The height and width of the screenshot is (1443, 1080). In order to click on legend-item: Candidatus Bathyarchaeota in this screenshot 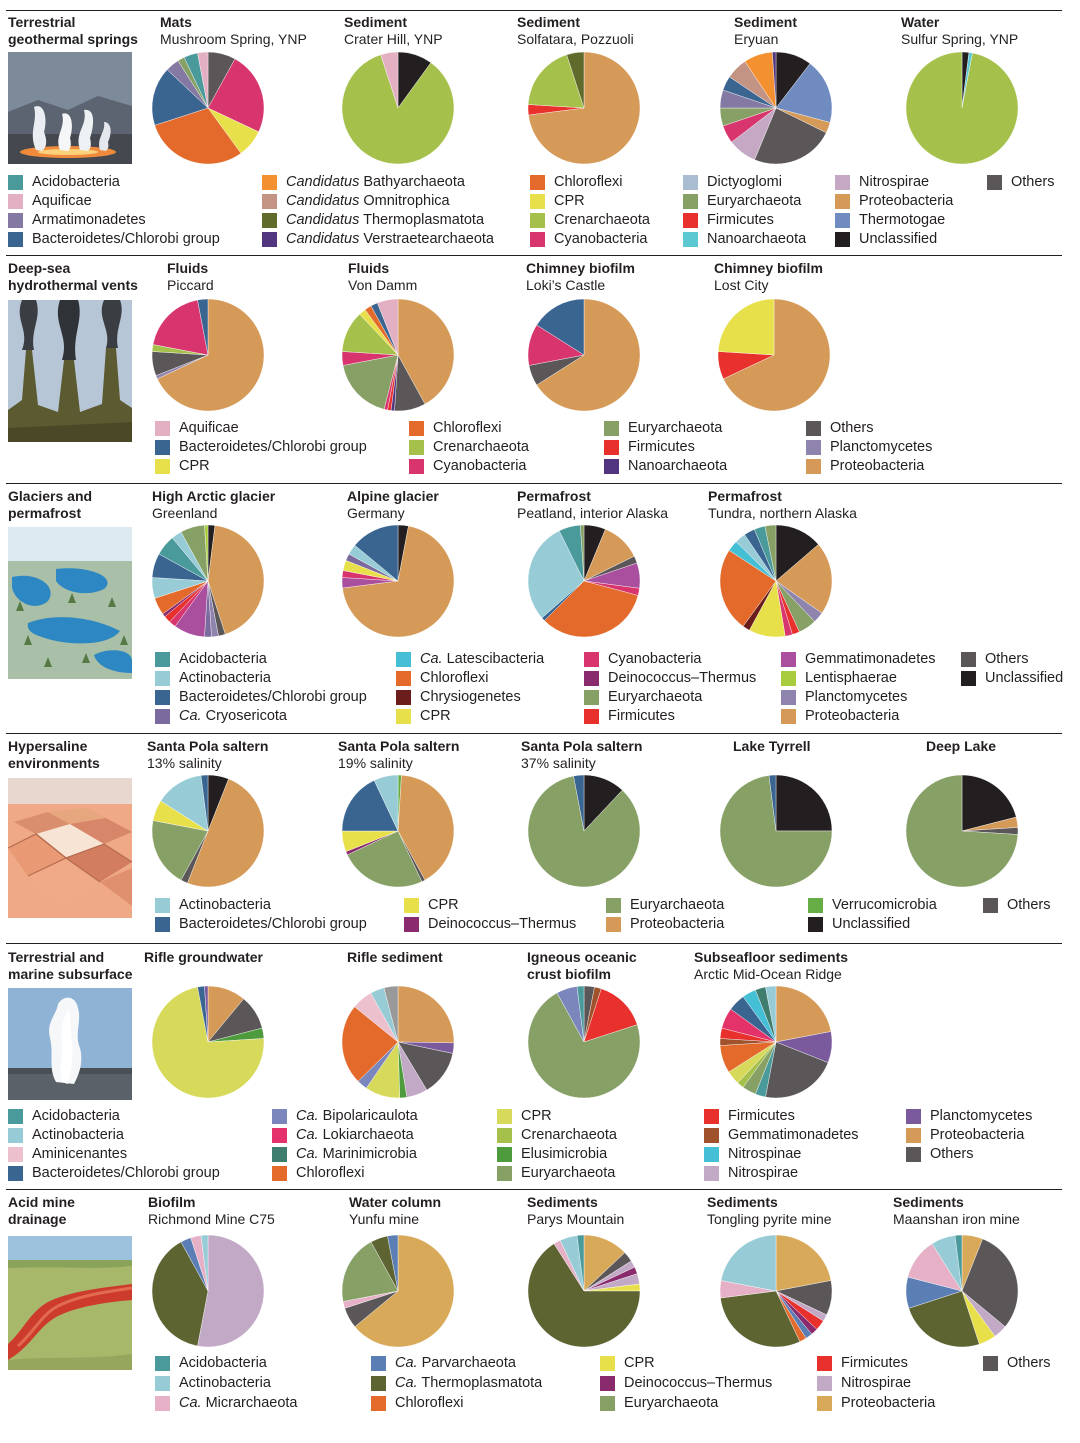, I will do `click(363, 182)`.